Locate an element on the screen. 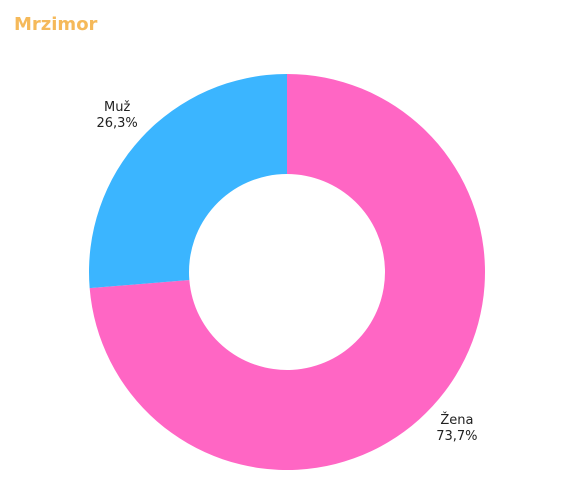 The image size is (575, 500). value-label: 73,7% is located at coordinates (456, 436).